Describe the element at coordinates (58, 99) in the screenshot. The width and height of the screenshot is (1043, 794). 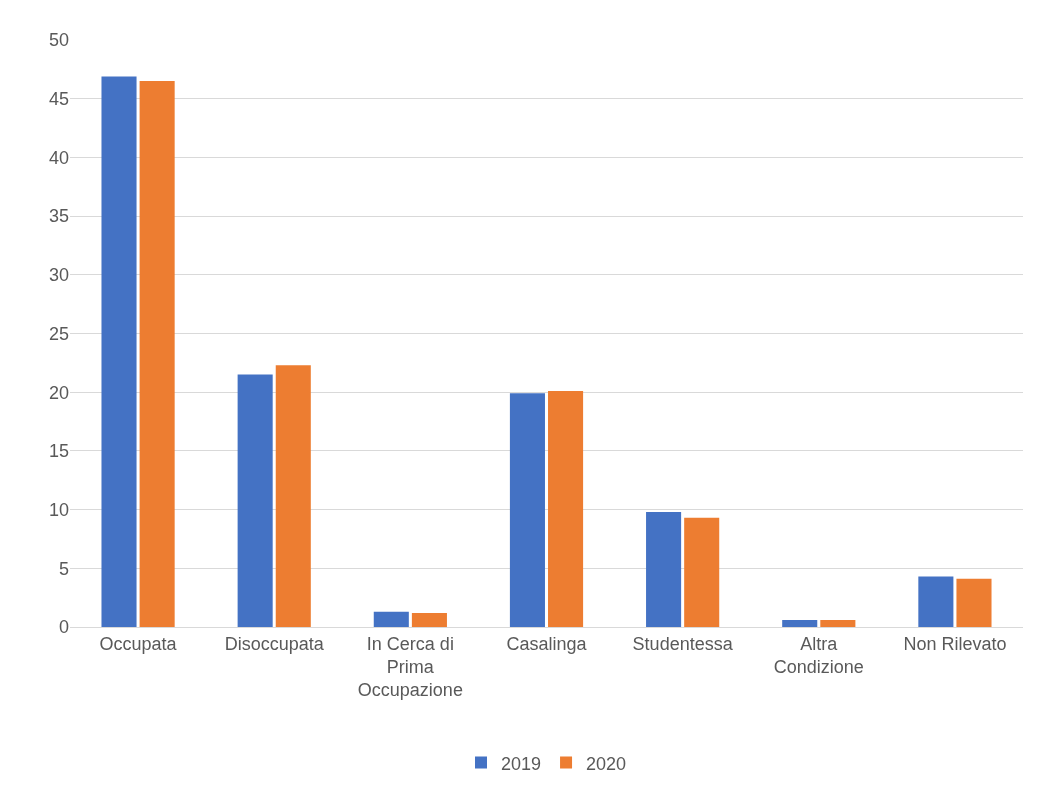
I see `y-tick-label: 45` at that location.